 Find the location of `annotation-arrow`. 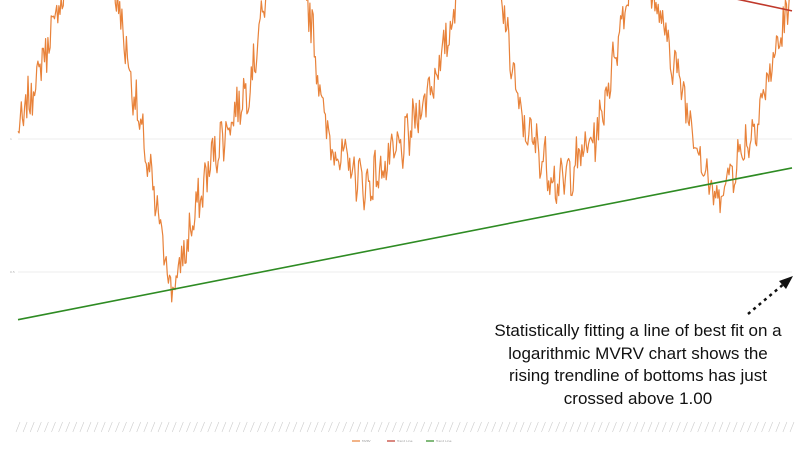

annotation-arrow is located at coordinates (770, 295).